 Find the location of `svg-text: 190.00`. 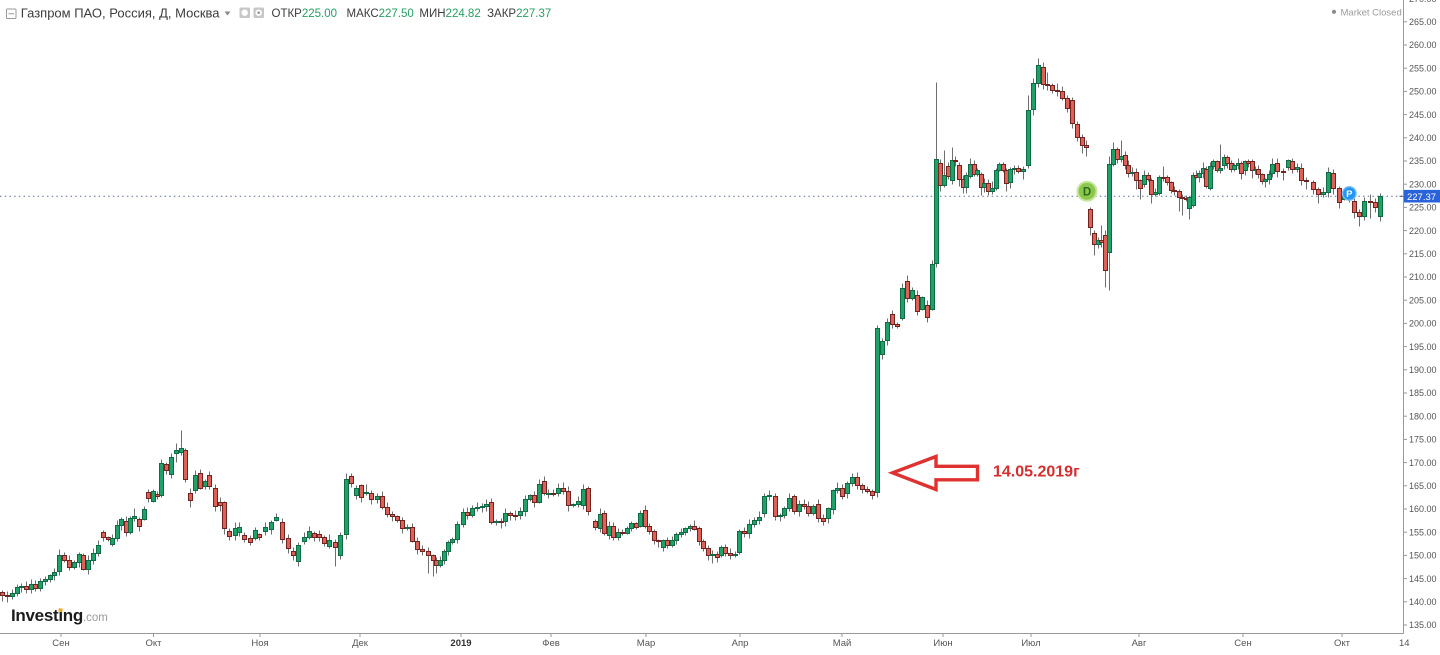

svg-text: 190.00 is located at coordinates (1423, 370).